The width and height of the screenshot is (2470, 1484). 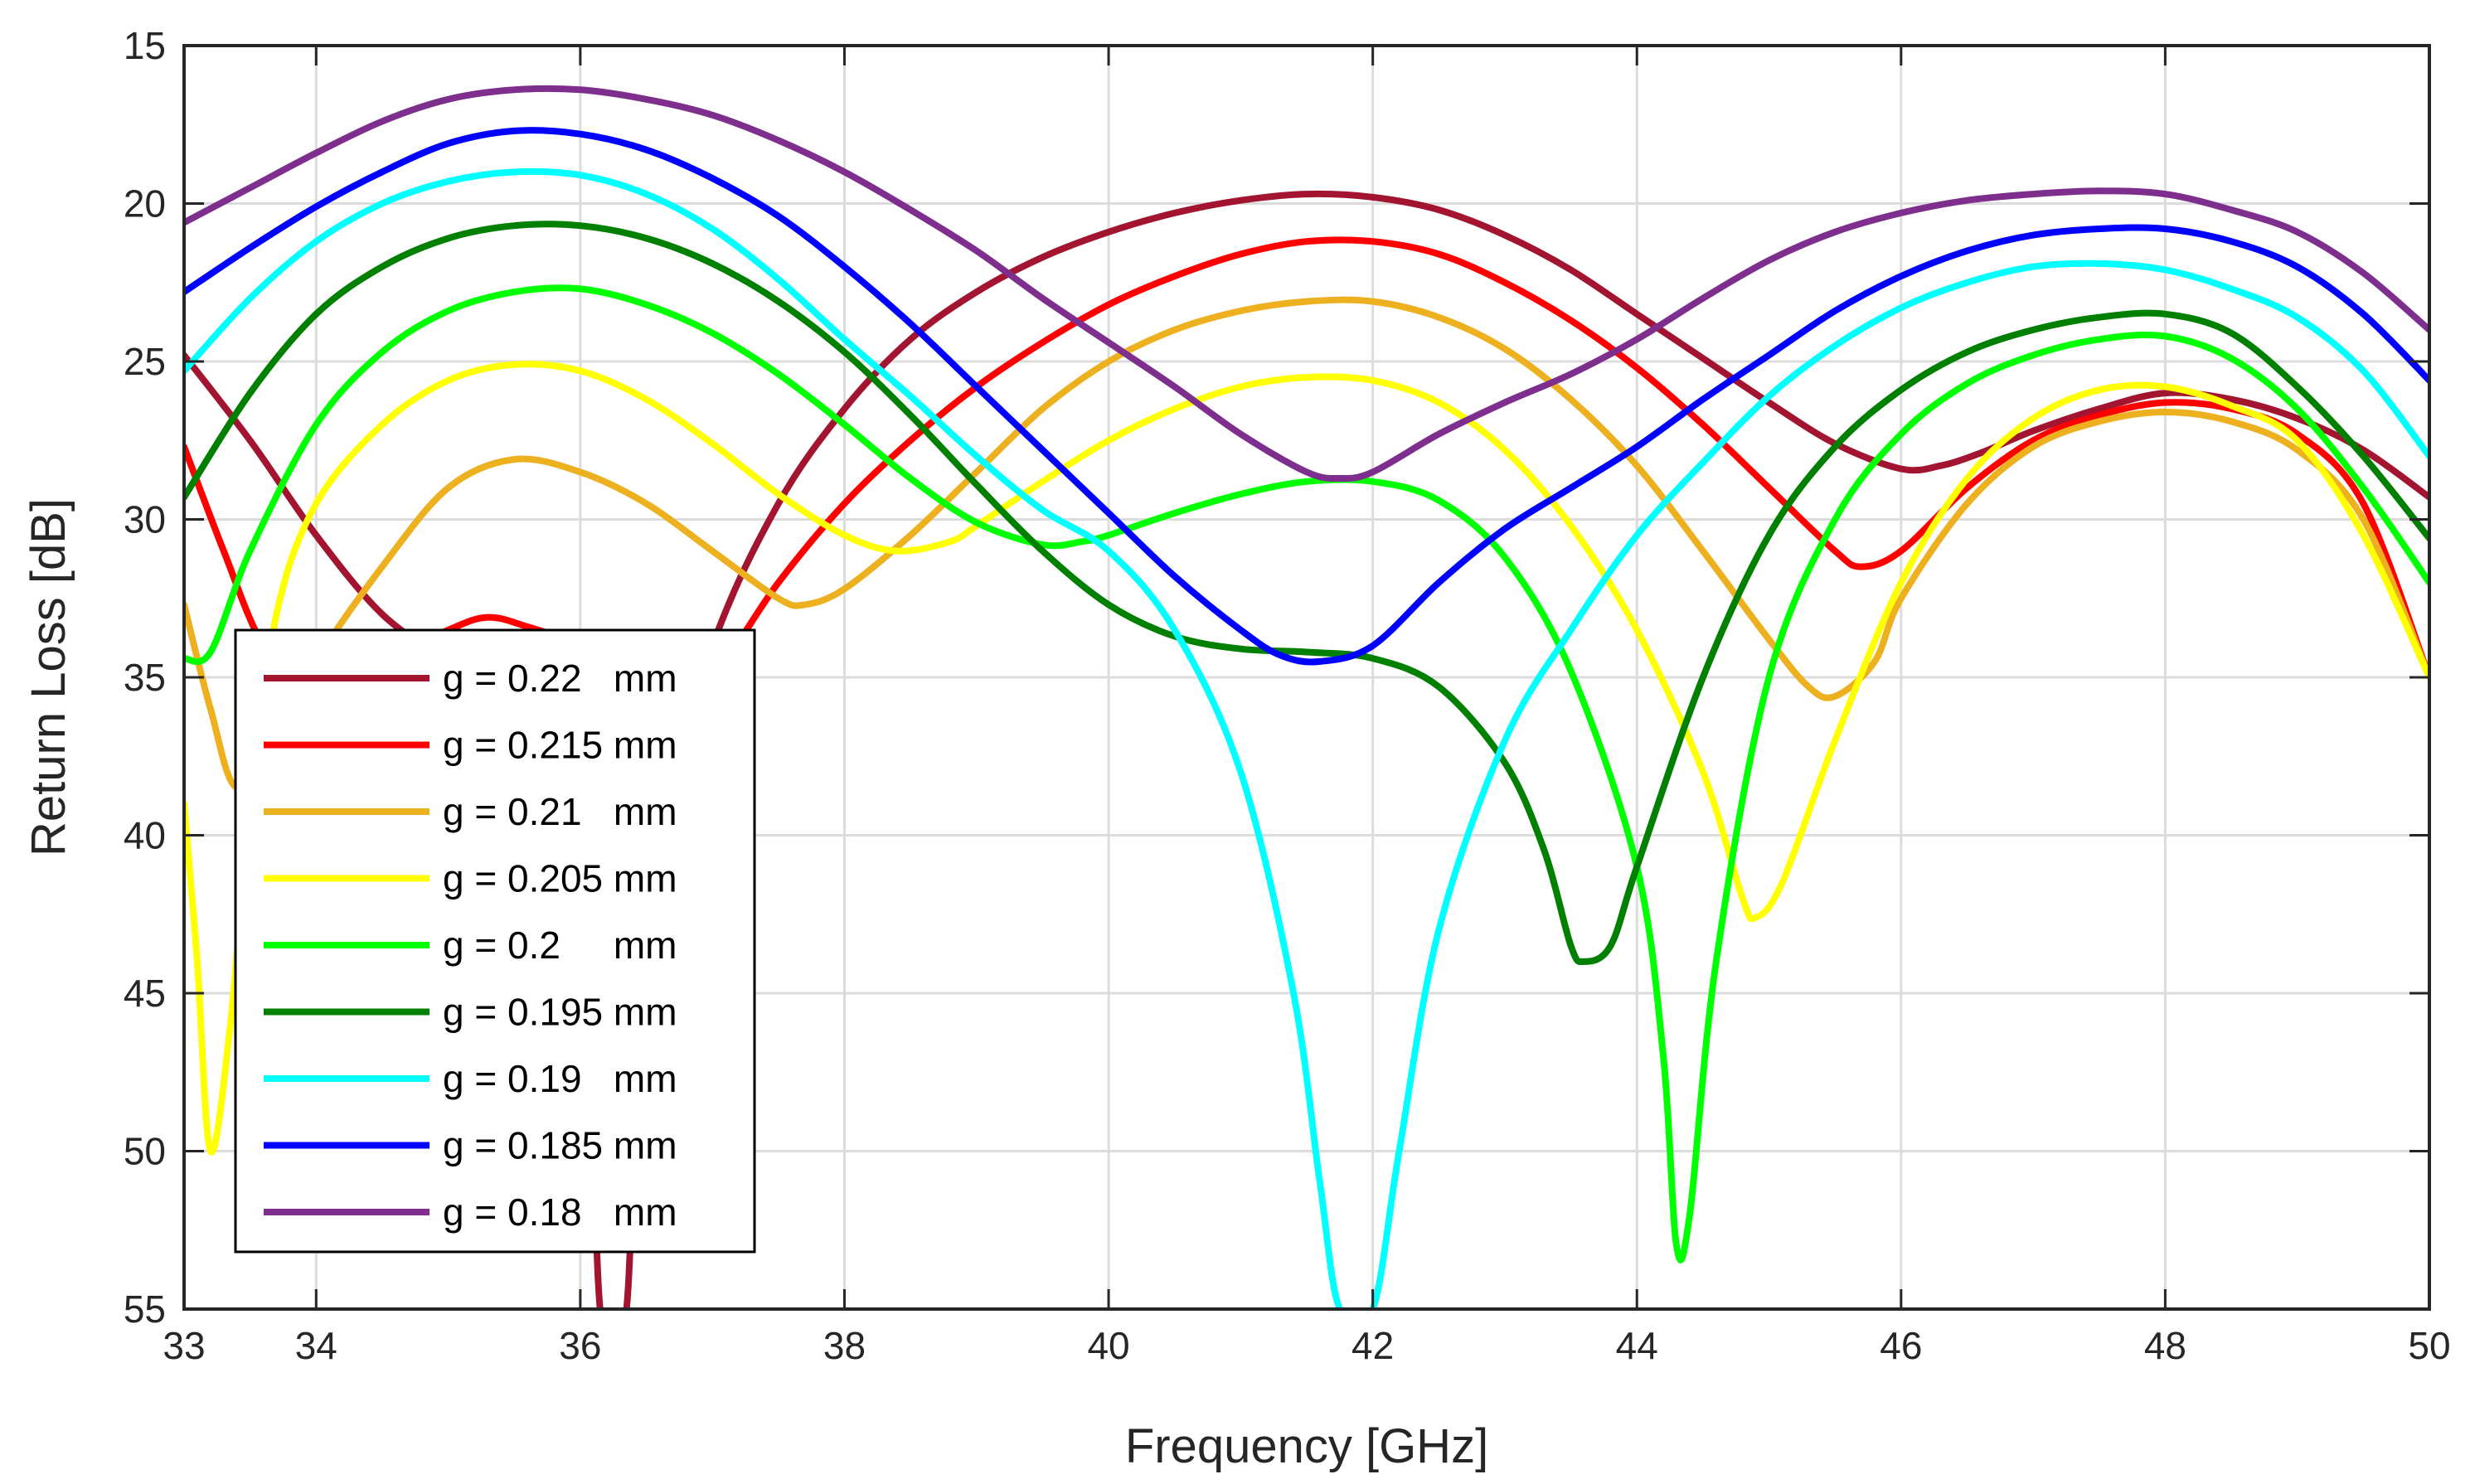 I want to click on y-tick-label: 25, so click(x=145, y=361).